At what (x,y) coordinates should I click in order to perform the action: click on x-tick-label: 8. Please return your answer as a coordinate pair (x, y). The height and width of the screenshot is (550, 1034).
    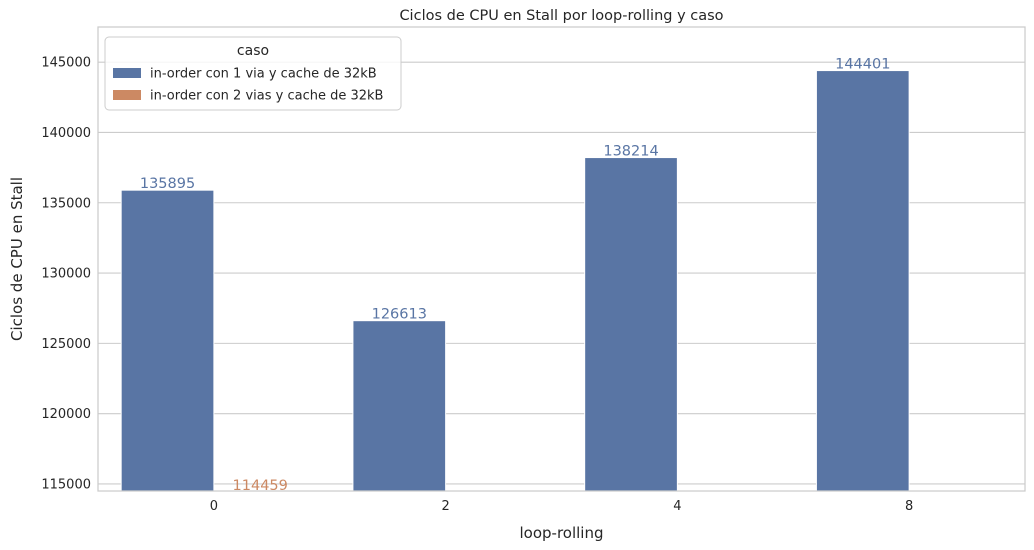
    Looking at the image, I should click on (909, 506).